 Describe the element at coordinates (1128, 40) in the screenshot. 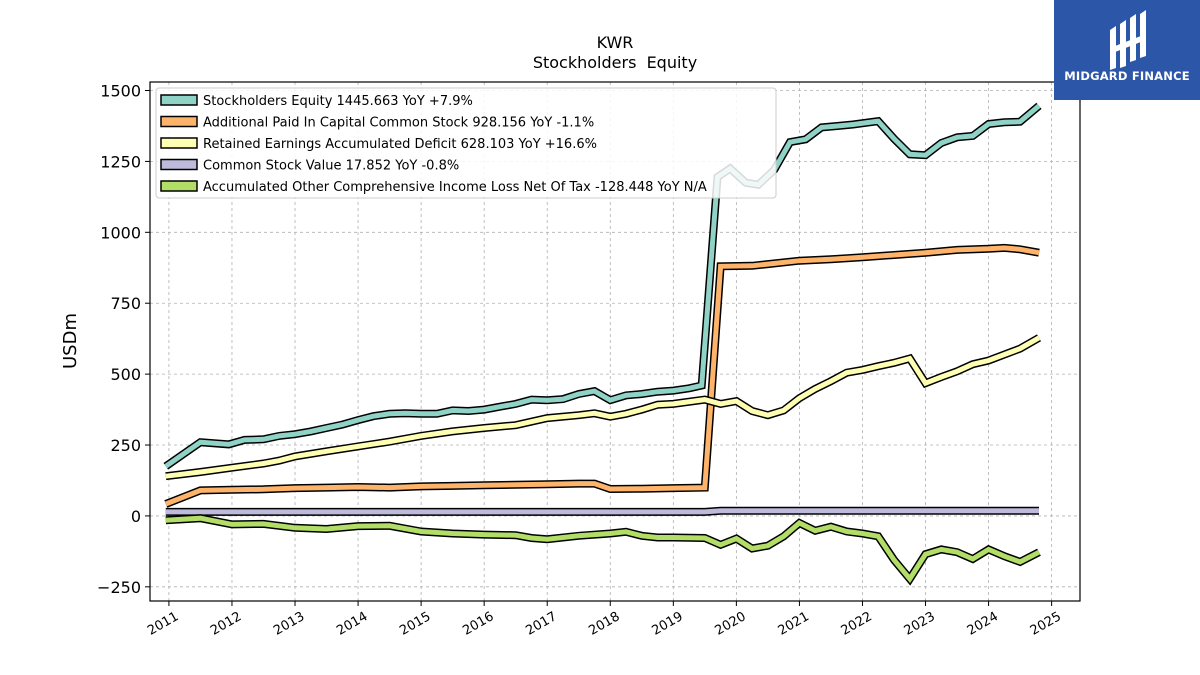

I see `midgard-logo-icon` at that location.